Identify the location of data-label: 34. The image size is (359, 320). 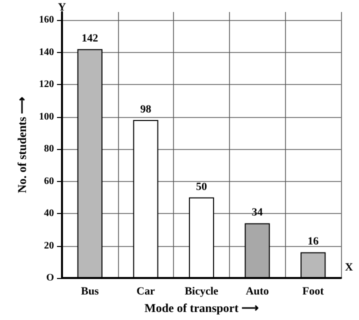
(258, 212).